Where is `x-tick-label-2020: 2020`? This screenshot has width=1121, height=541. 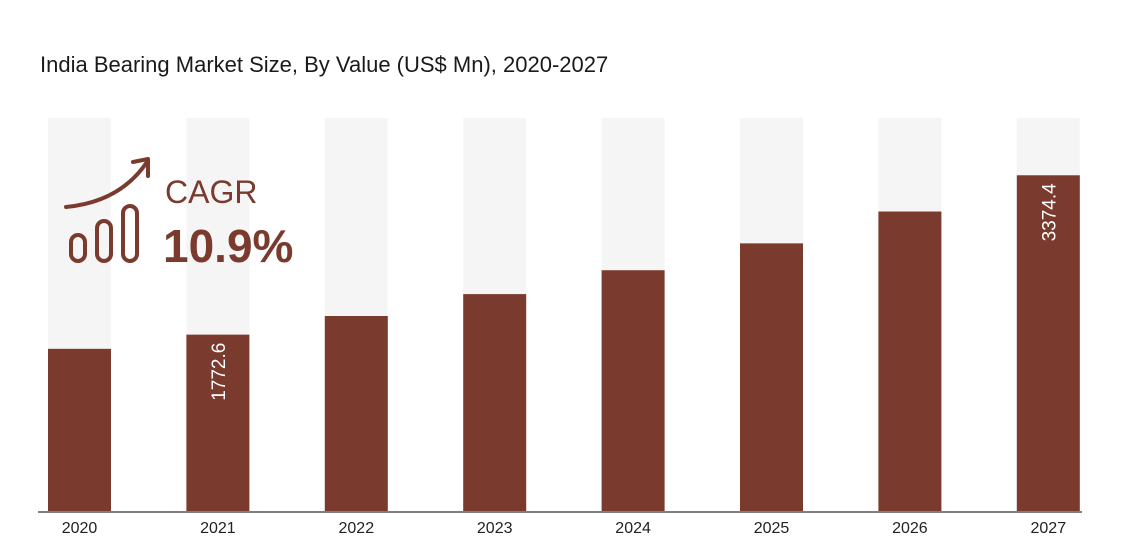
x-tick-label-2020: 2020 is located at coordinates (80, 528).